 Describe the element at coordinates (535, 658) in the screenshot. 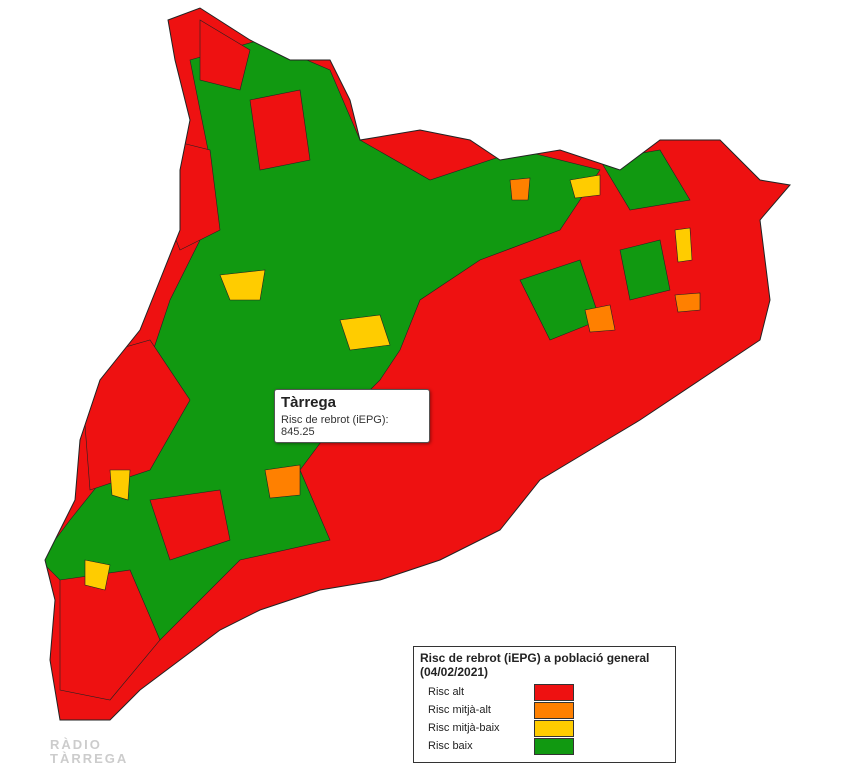

I see `legend-title: Risc de rebrot (iEPG) a població general` at that location.